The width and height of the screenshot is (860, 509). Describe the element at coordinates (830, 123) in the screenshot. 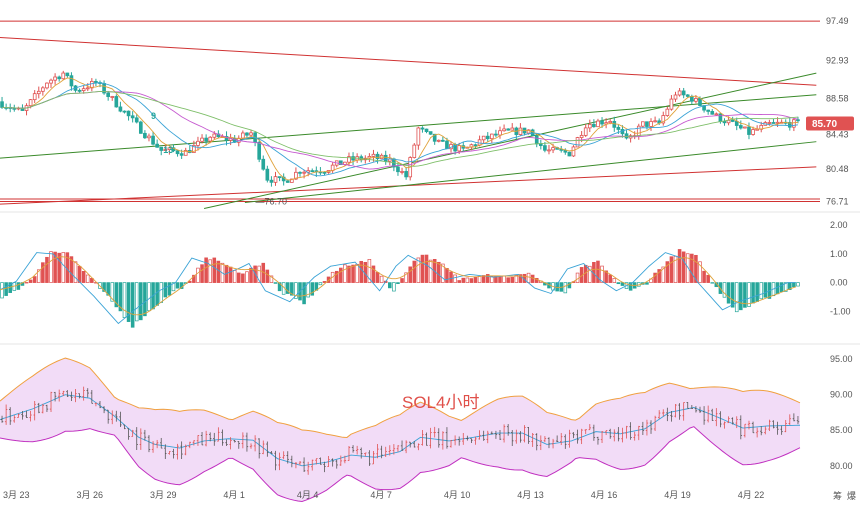

I see `current-price-badge` at that location.